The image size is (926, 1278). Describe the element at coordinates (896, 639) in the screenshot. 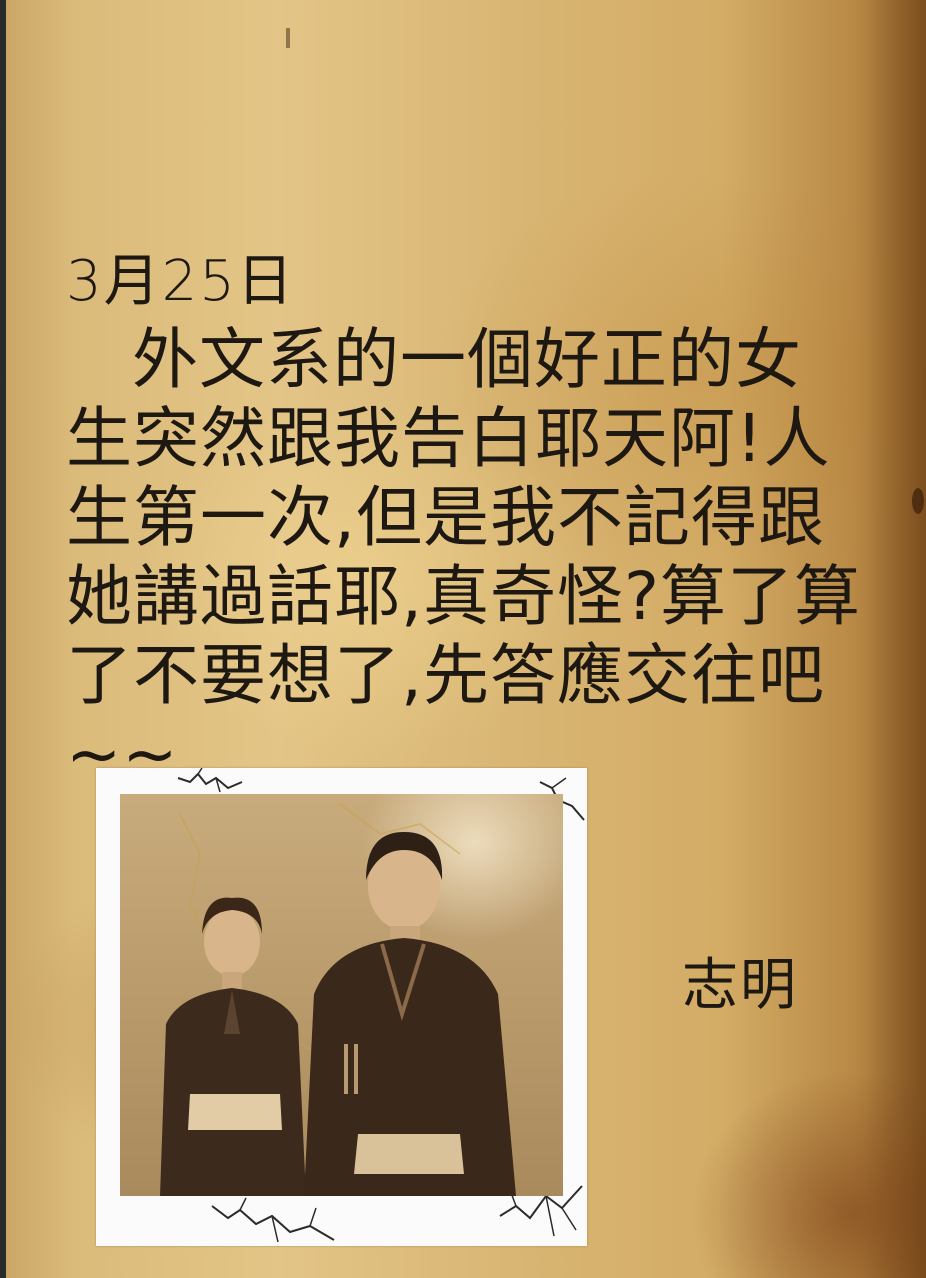

I see `page-burn-shade` at that location.